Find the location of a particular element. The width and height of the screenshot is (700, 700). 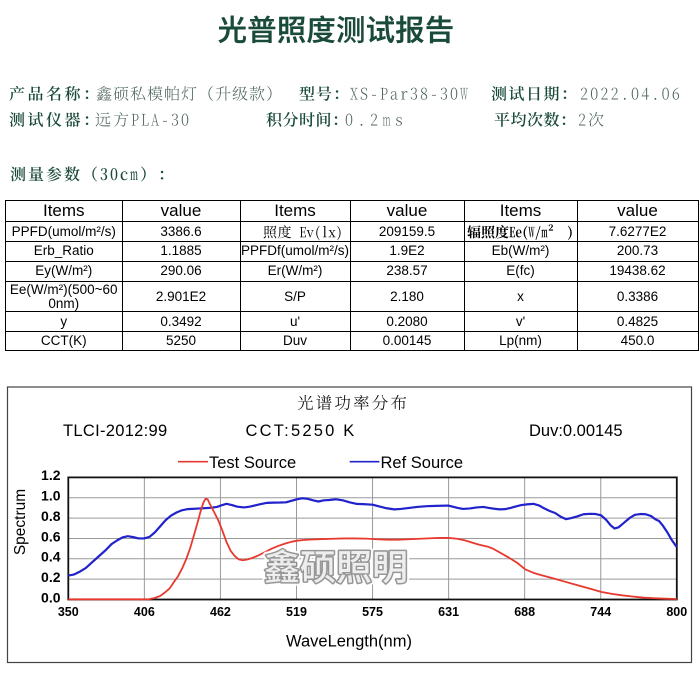

svg-text: 0.0 is located at coordinates (51, 597).